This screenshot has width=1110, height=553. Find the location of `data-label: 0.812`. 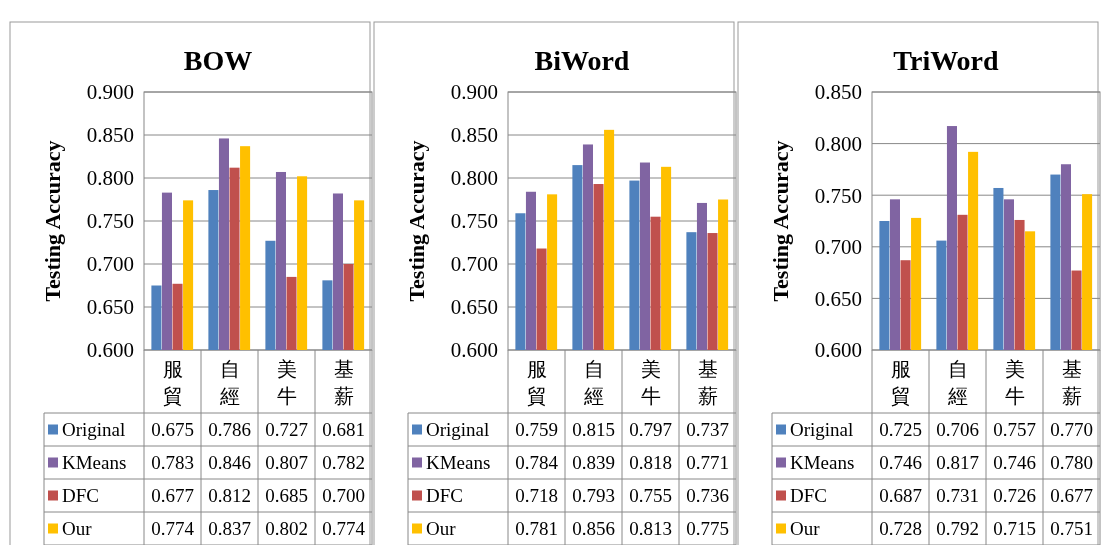

data-label: 0.812 is located at coordinates (229, 496).